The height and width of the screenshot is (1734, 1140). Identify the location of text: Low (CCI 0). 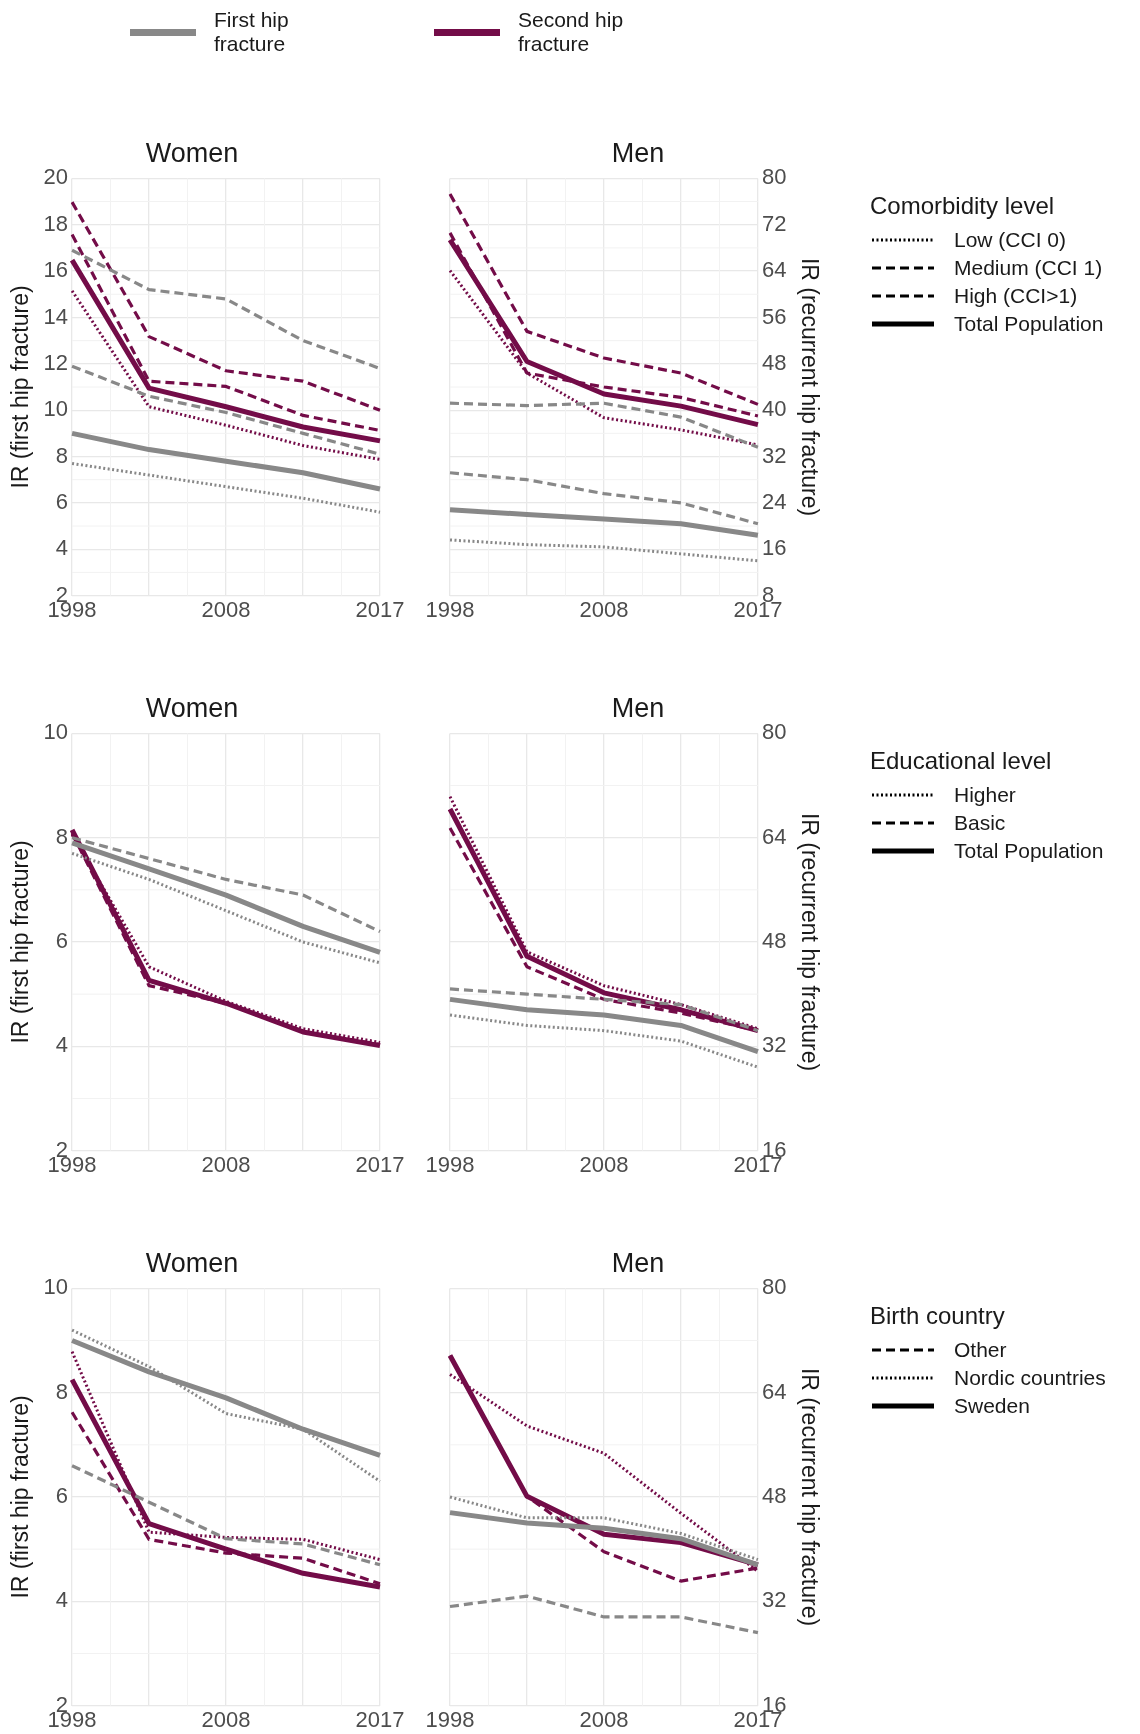
(1011, 240).